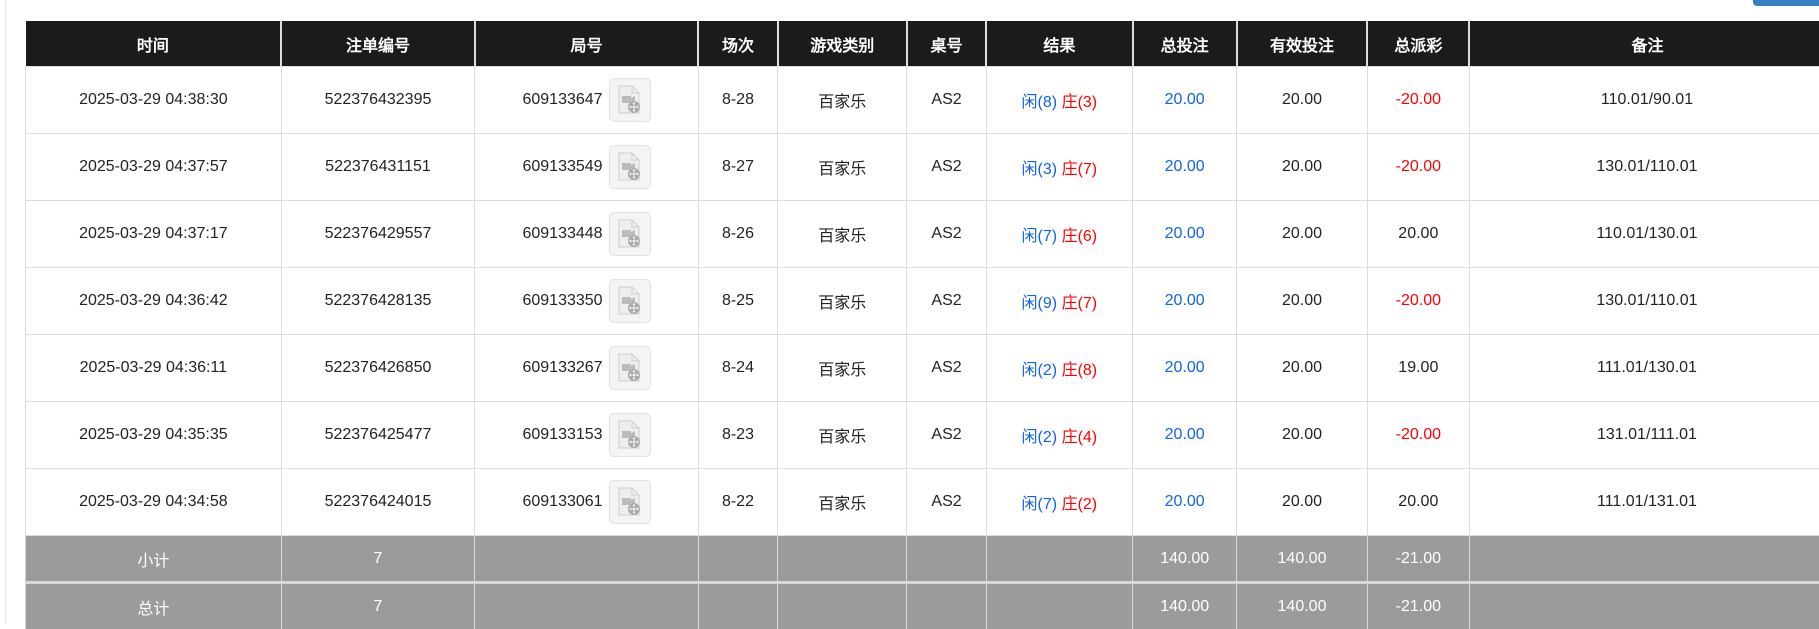  I want to click on cell-result: 闲(3) 庄(7), so click(1059, 167).